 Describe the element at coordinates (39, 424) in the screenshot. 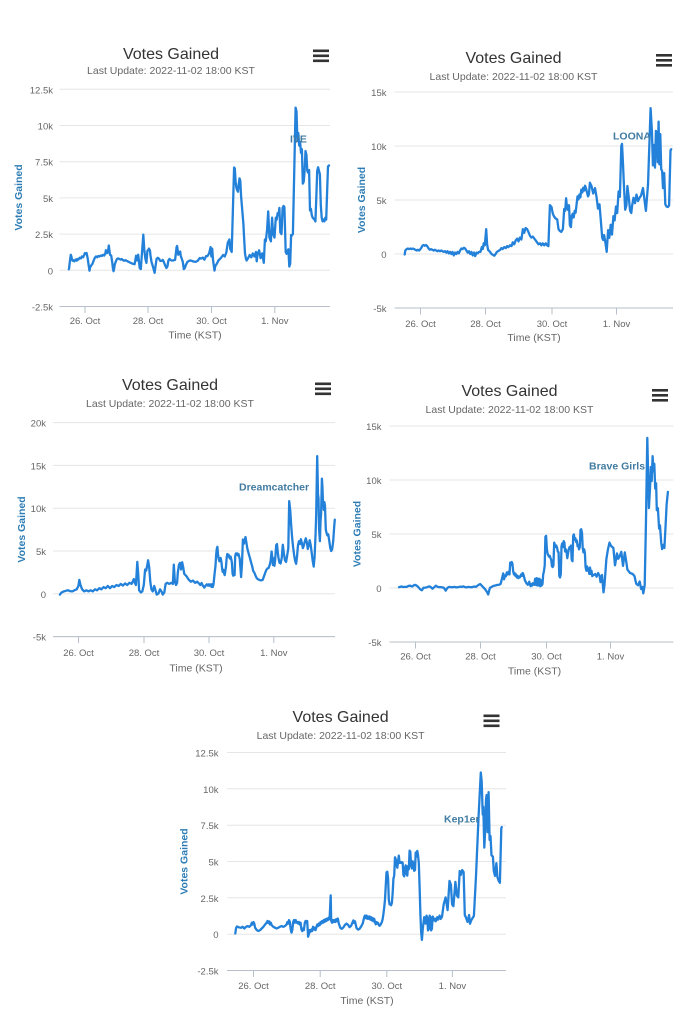

I see `svg-text: 20k` at that location.